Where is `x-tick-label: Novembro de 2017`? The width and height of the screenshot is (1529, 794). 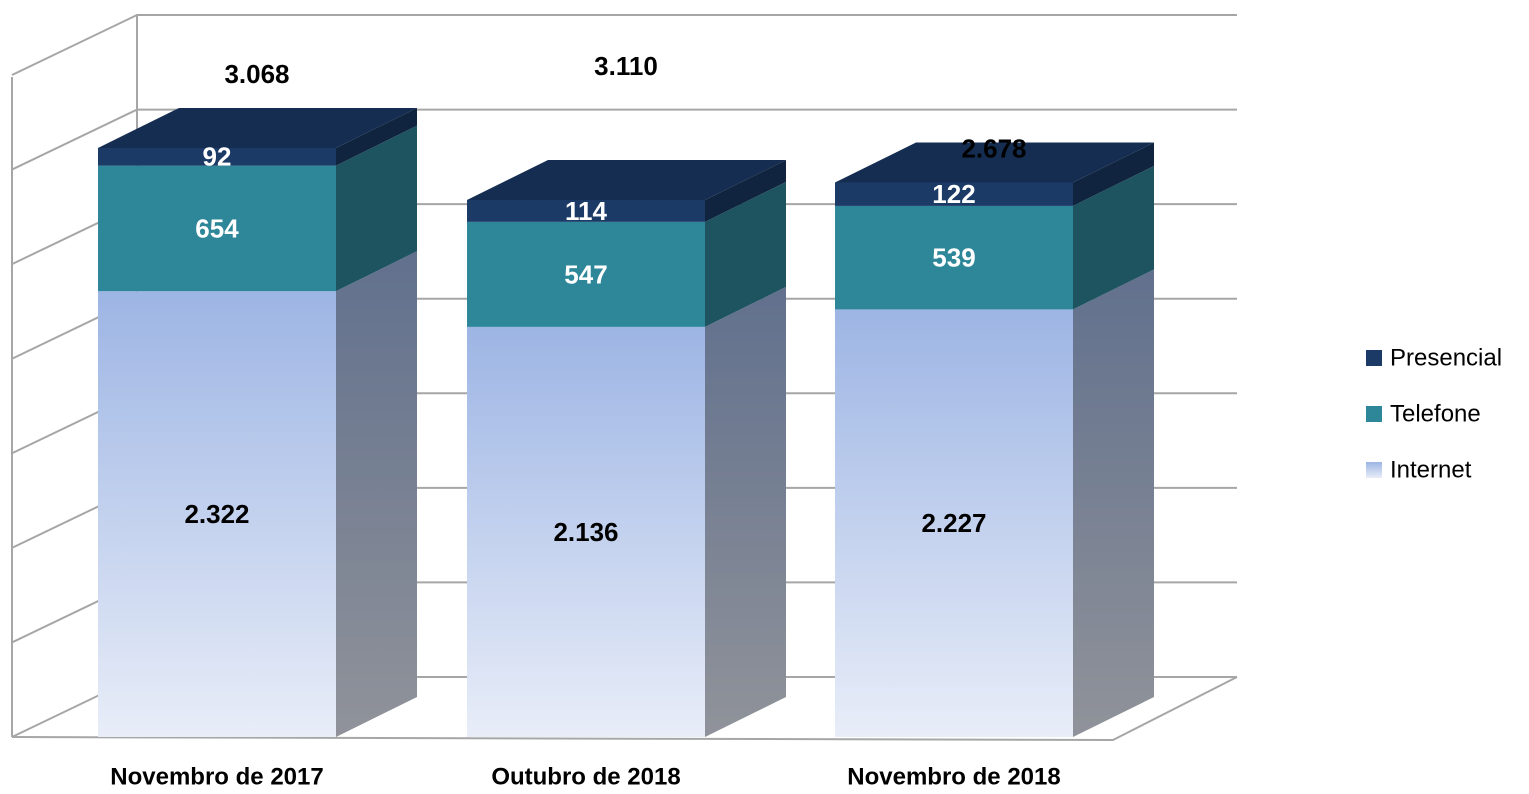
x-tick-label: Novembro de 2017 is located at coordinates (216, 776).